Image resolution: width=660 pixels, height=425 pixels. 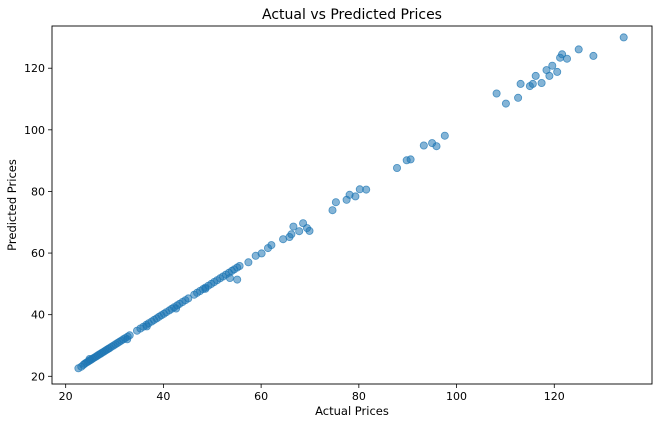 What do you see at coordinates (38, 191) in the screenshot?
I see `y-tick-label: 80` at bounding box center [38, 191].